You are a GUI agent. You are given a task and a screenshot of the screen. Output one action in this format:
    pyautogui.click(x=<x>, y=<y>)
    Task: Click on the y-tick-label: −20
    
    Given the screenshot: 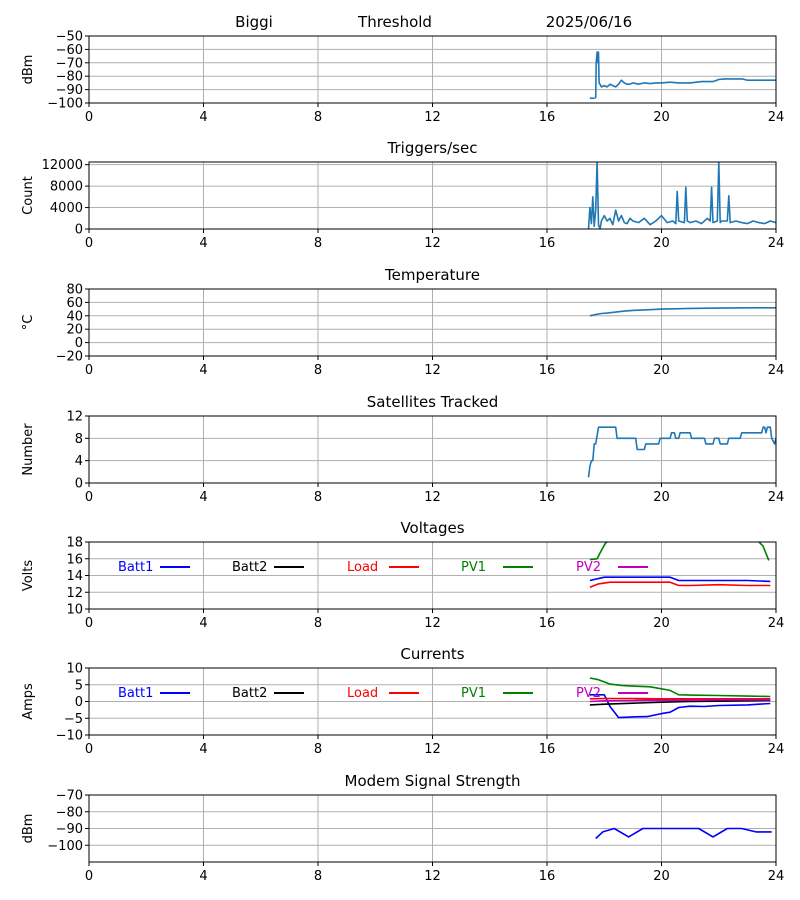 What is the action you would take?
    pyautogui.click(x=69, y=357)
    